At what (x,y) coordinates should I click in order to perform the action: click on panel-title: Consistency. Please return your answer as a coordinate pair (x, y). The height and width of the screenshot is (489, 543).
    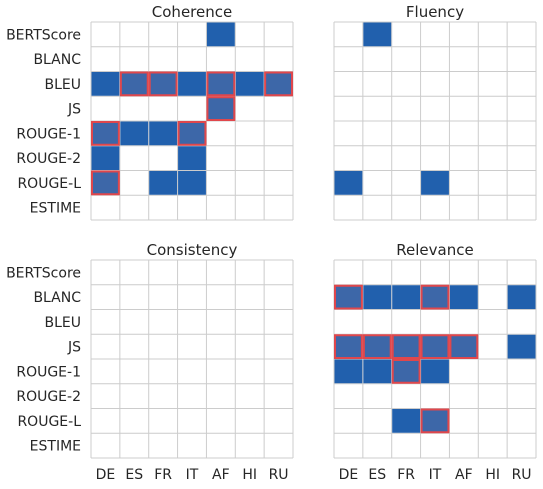
    Looking at the image, I should click on (192, 250).